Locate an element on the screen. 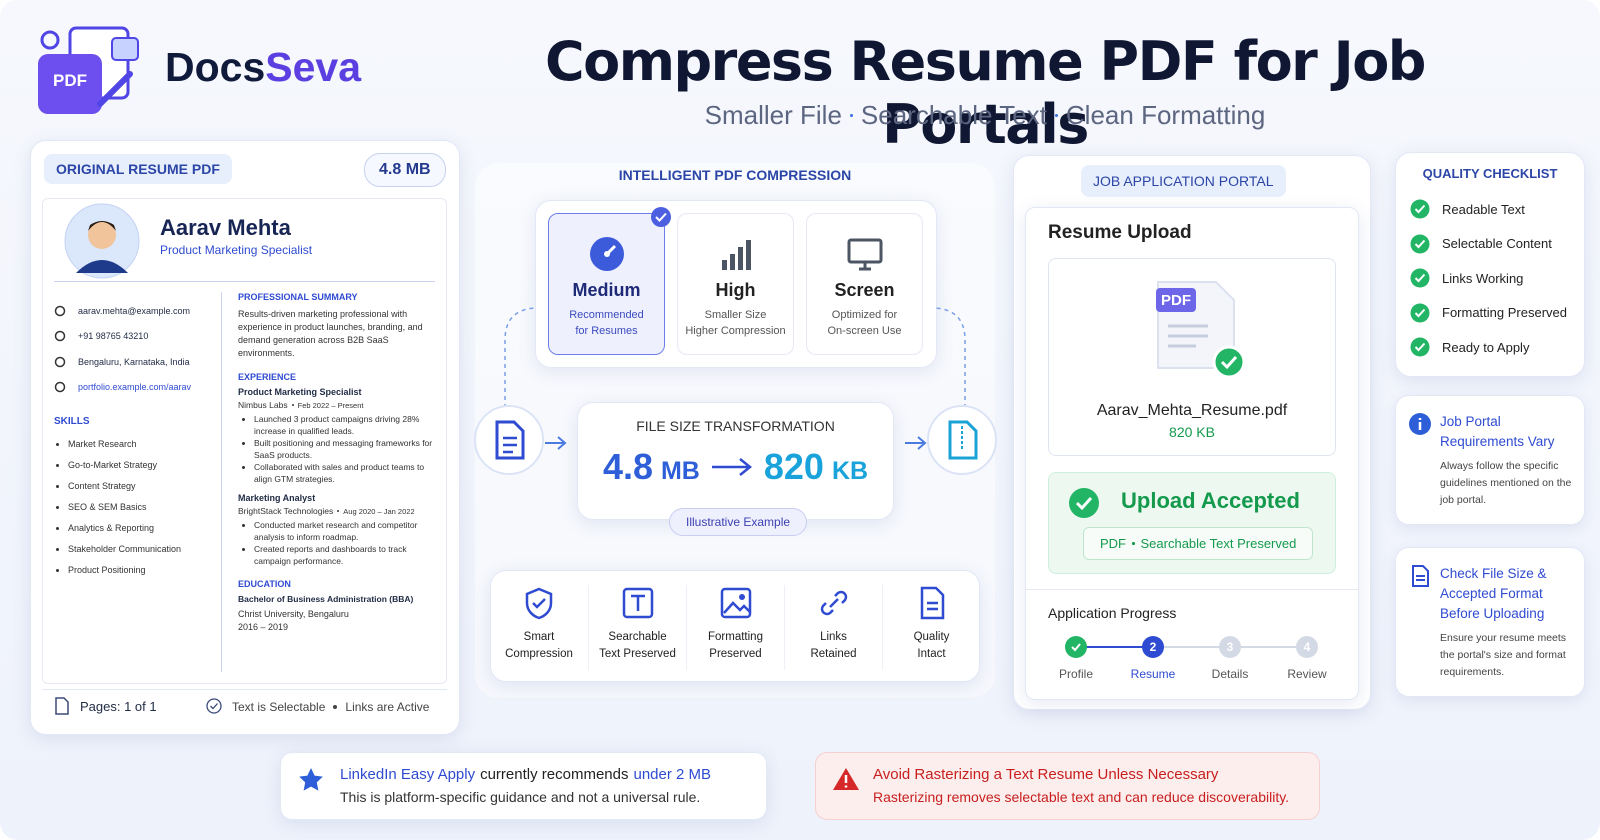  portal-divider is located at coordinates (1192, 589).